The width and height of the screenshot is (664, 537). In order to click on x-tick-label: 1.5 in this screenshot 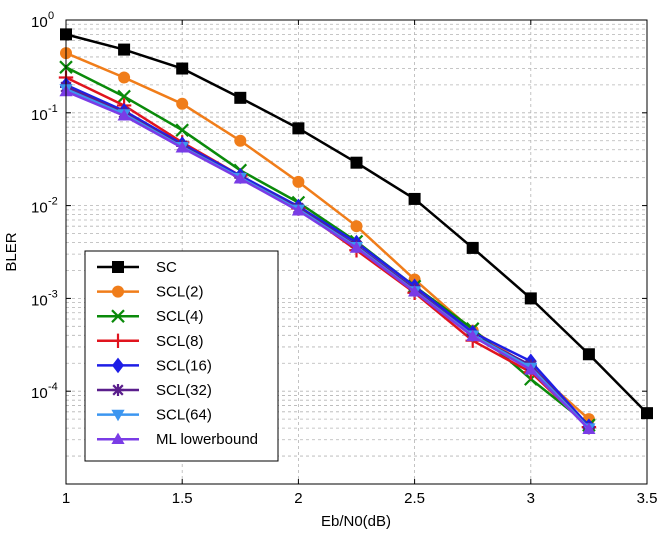, I will do `click(182, 498)`.